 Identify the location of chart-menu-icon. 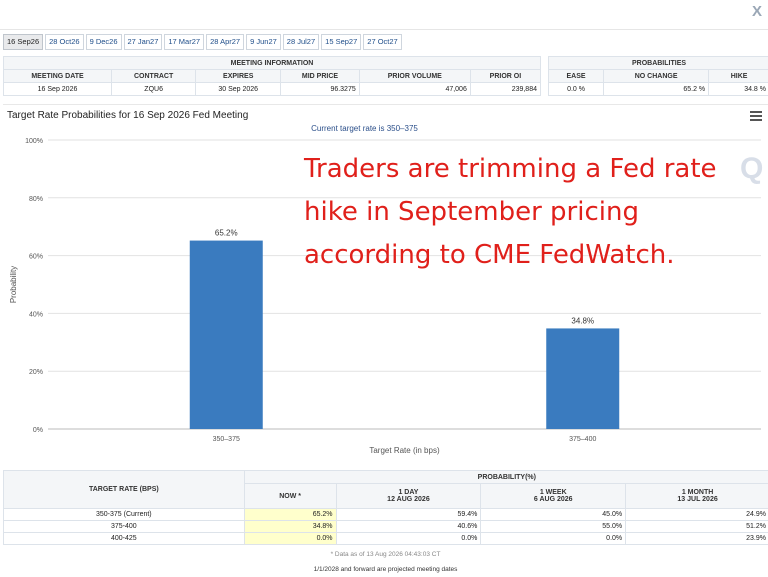
(756, 116).